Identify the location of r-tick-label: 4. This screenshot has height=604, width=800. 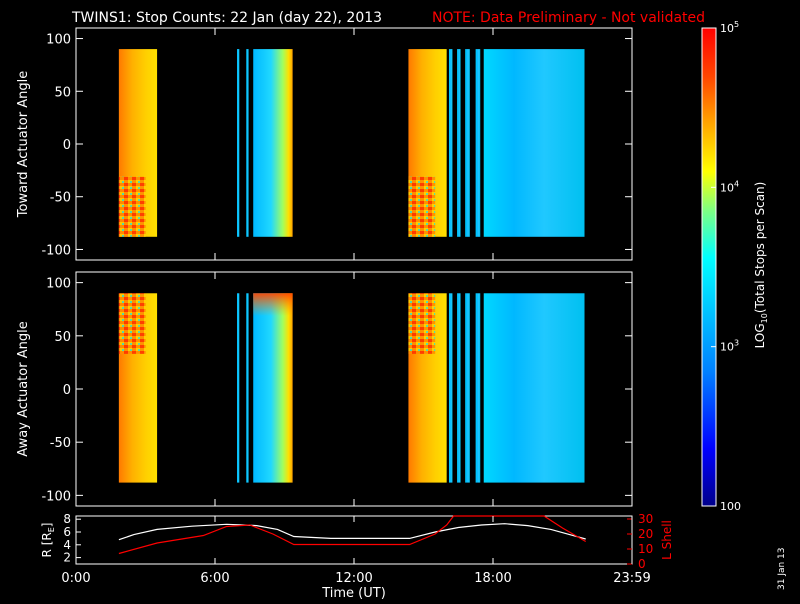
(67, 545).